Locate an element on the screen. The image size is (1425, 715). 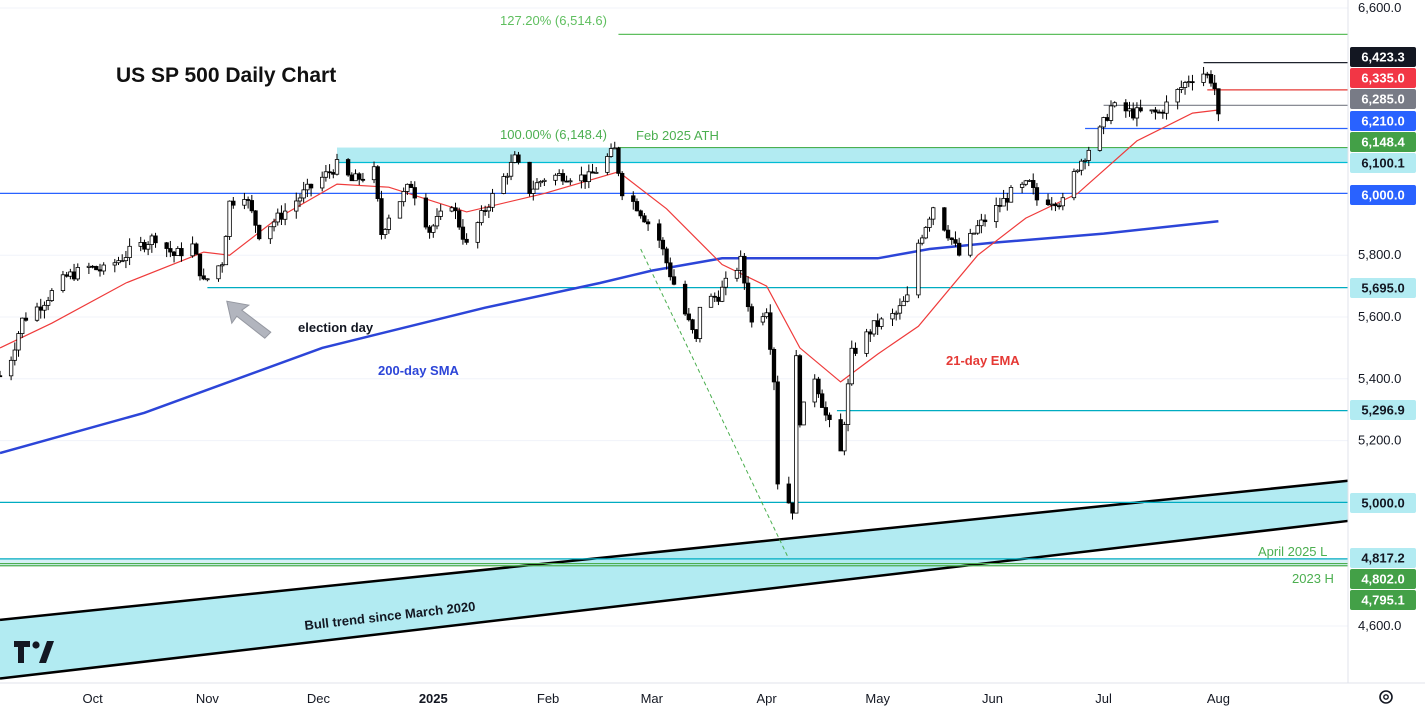
chart-title: US SP 500 Daily Chart is located at coordinates (226, 75).